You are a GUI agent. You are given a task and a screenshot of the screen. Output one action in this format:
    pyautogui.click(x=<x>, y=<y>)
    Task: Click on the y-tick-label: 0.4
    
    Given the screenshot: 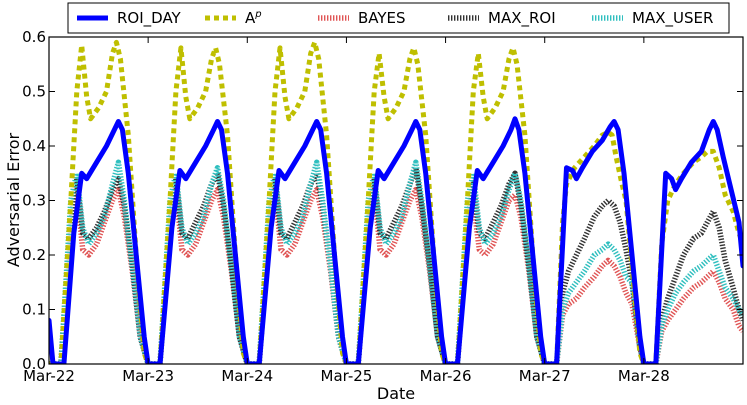 What is the action you would take?
    pyautogui.click(x=34, y=146)
    